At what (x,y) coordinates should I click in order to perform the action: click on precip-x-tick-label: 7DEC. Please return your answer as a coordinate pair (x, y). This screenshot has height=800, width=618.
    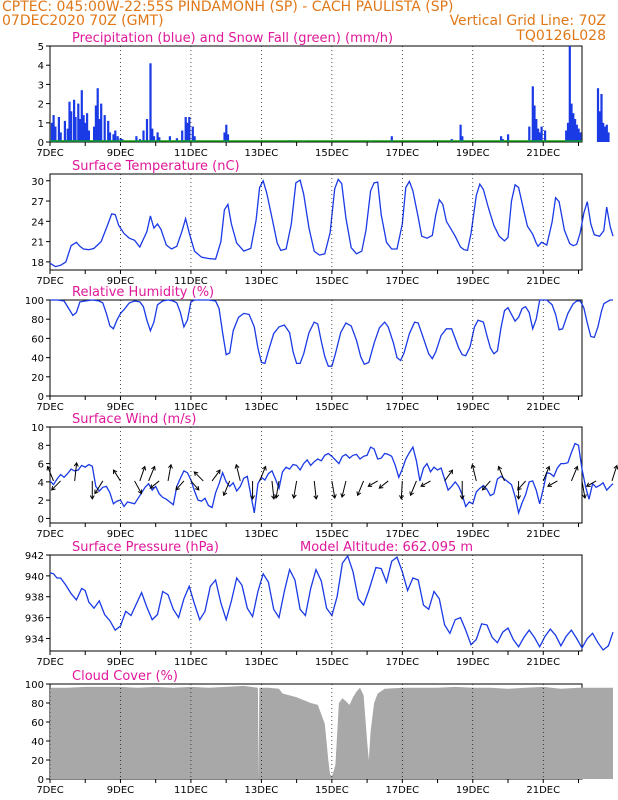
    Looking at the image, I should click on (49, 153).